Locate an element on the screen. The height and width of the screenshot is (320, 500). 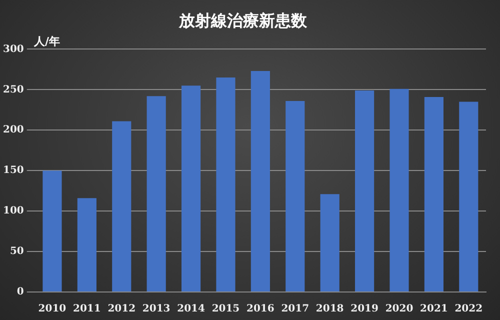
y-tick-label: 50 is located at coordinates (17, 252).